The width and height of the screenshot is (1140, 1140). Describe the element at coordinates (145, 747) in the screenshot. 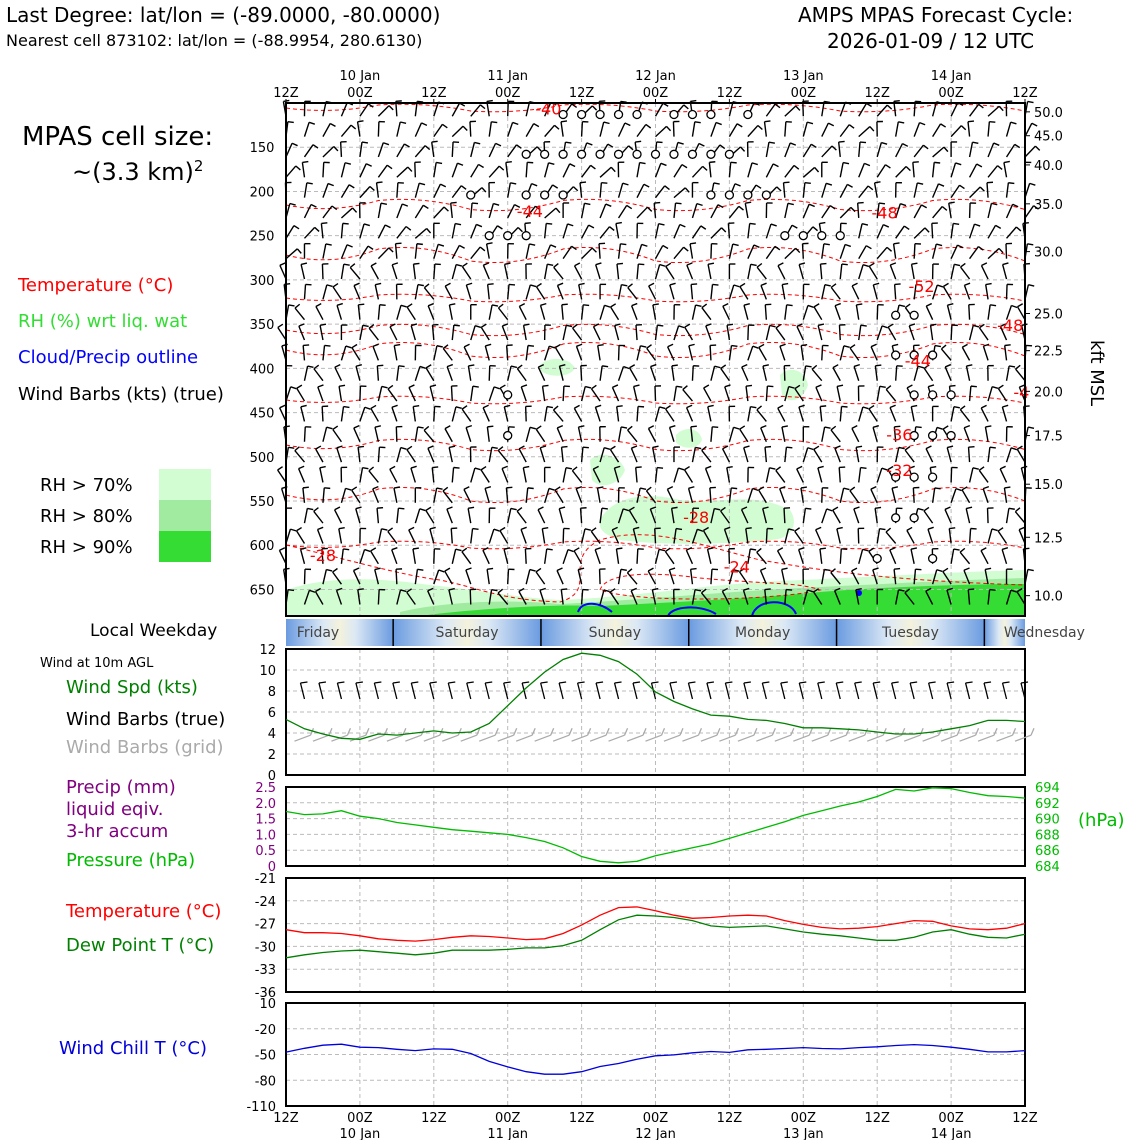

I see `wind-barbs-grid-label: Wind Barbs (grid)` at that location.